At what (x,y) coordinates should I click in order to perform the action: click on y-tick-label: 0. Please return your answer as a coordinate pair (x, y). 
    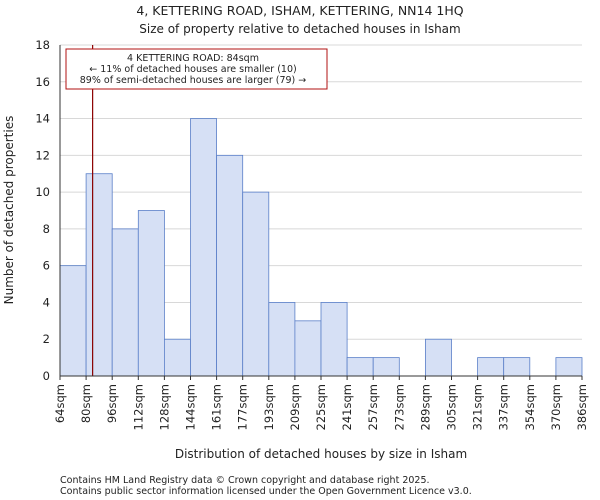
    Looking at the image, I should click on (46, 376).